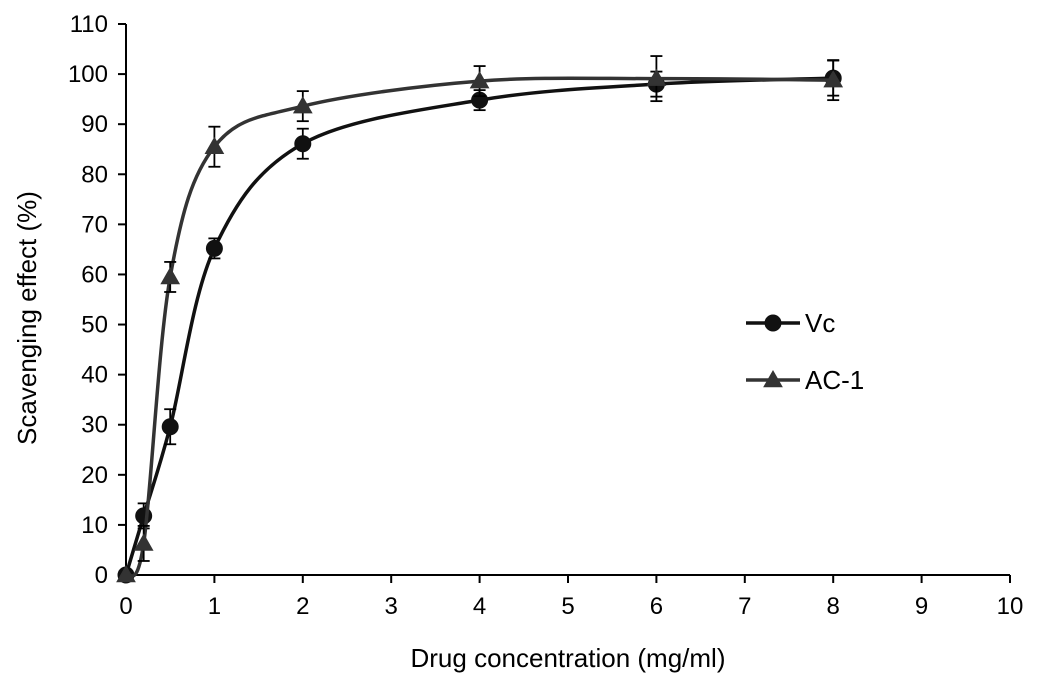 This screenshot has width=1039, height=685. Describe the element at coordinates (744, 606) in the screenshot. I see `x-tick-label: 7` at that location.